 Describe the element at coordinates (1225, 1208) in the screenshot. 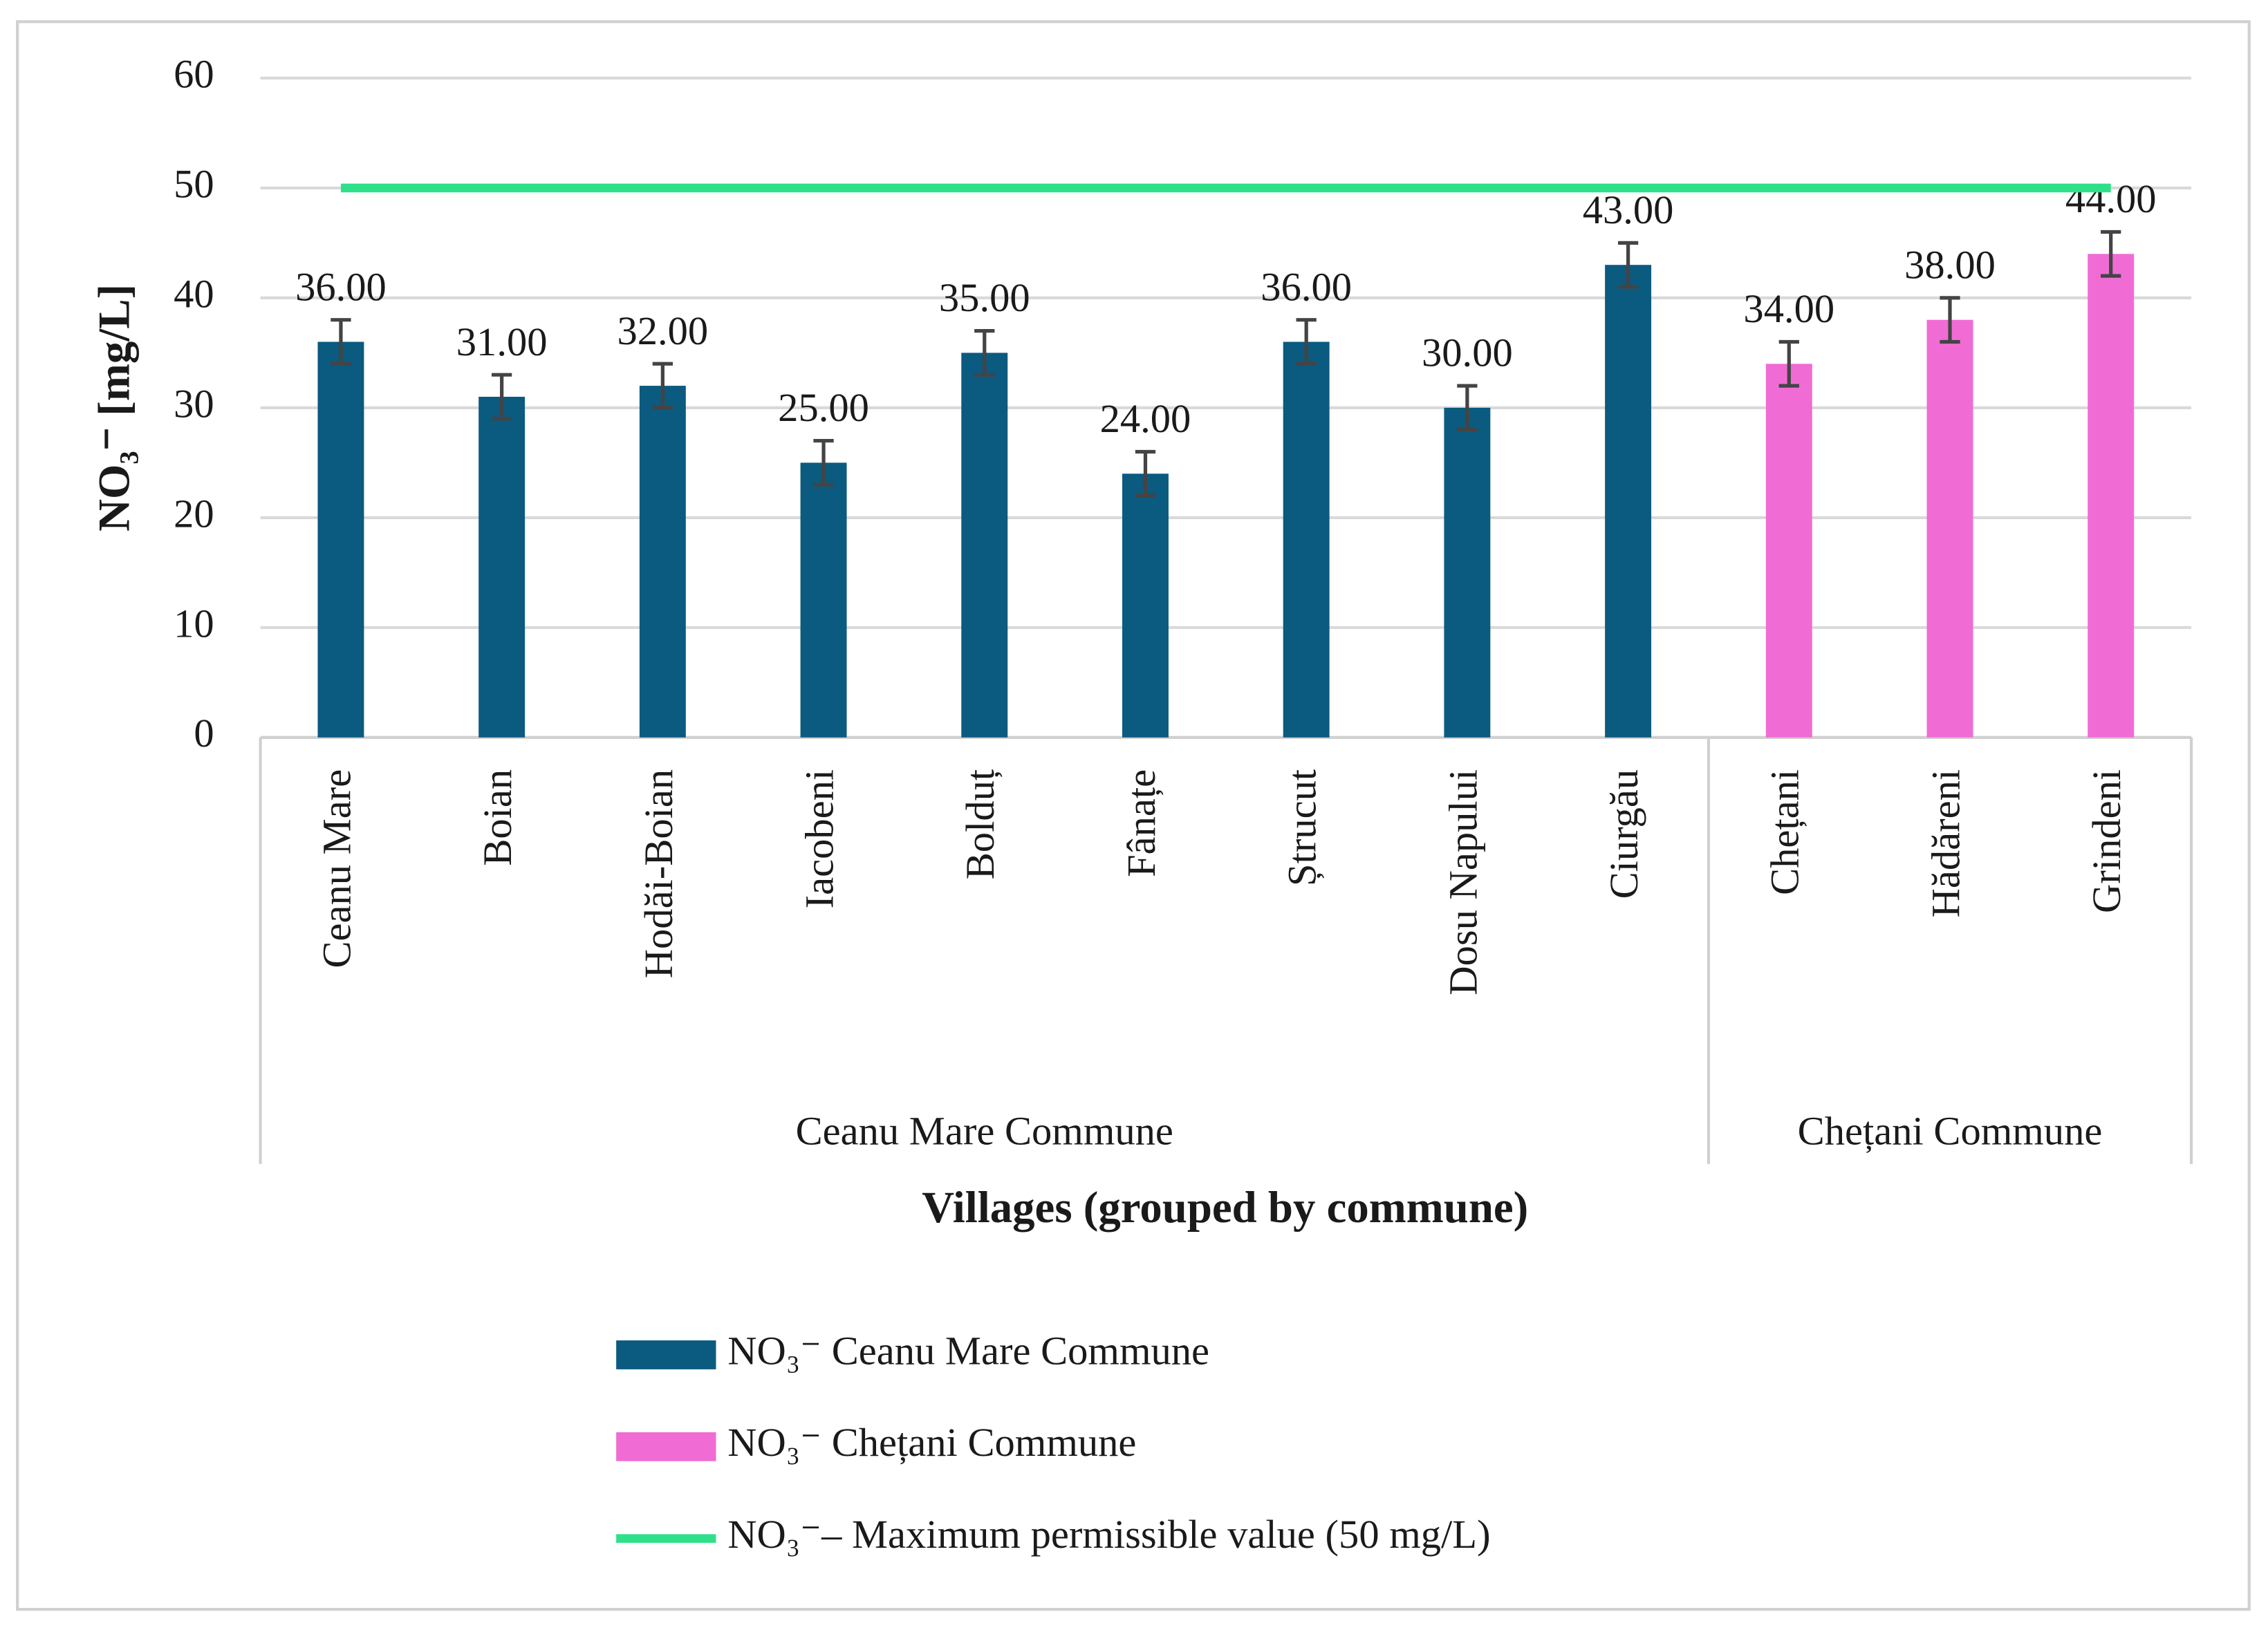

I see `x-axis-label: Villages (grouped by commune)` at that location.